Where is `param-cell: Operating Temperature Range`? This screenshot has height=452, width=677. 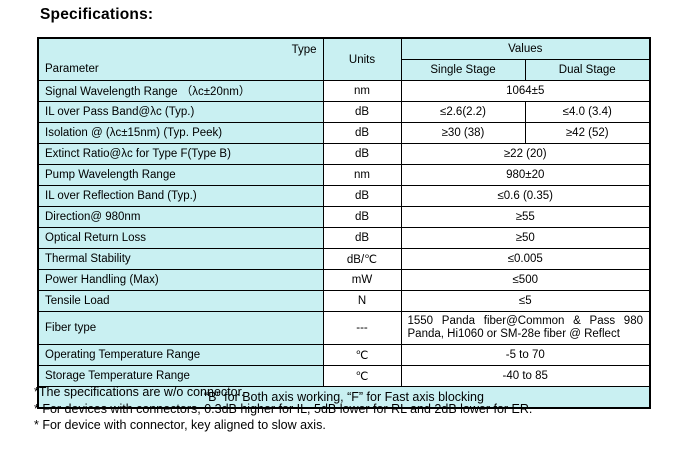 param-cell: Operating Temperature Range is located at coordinates (180, 355).